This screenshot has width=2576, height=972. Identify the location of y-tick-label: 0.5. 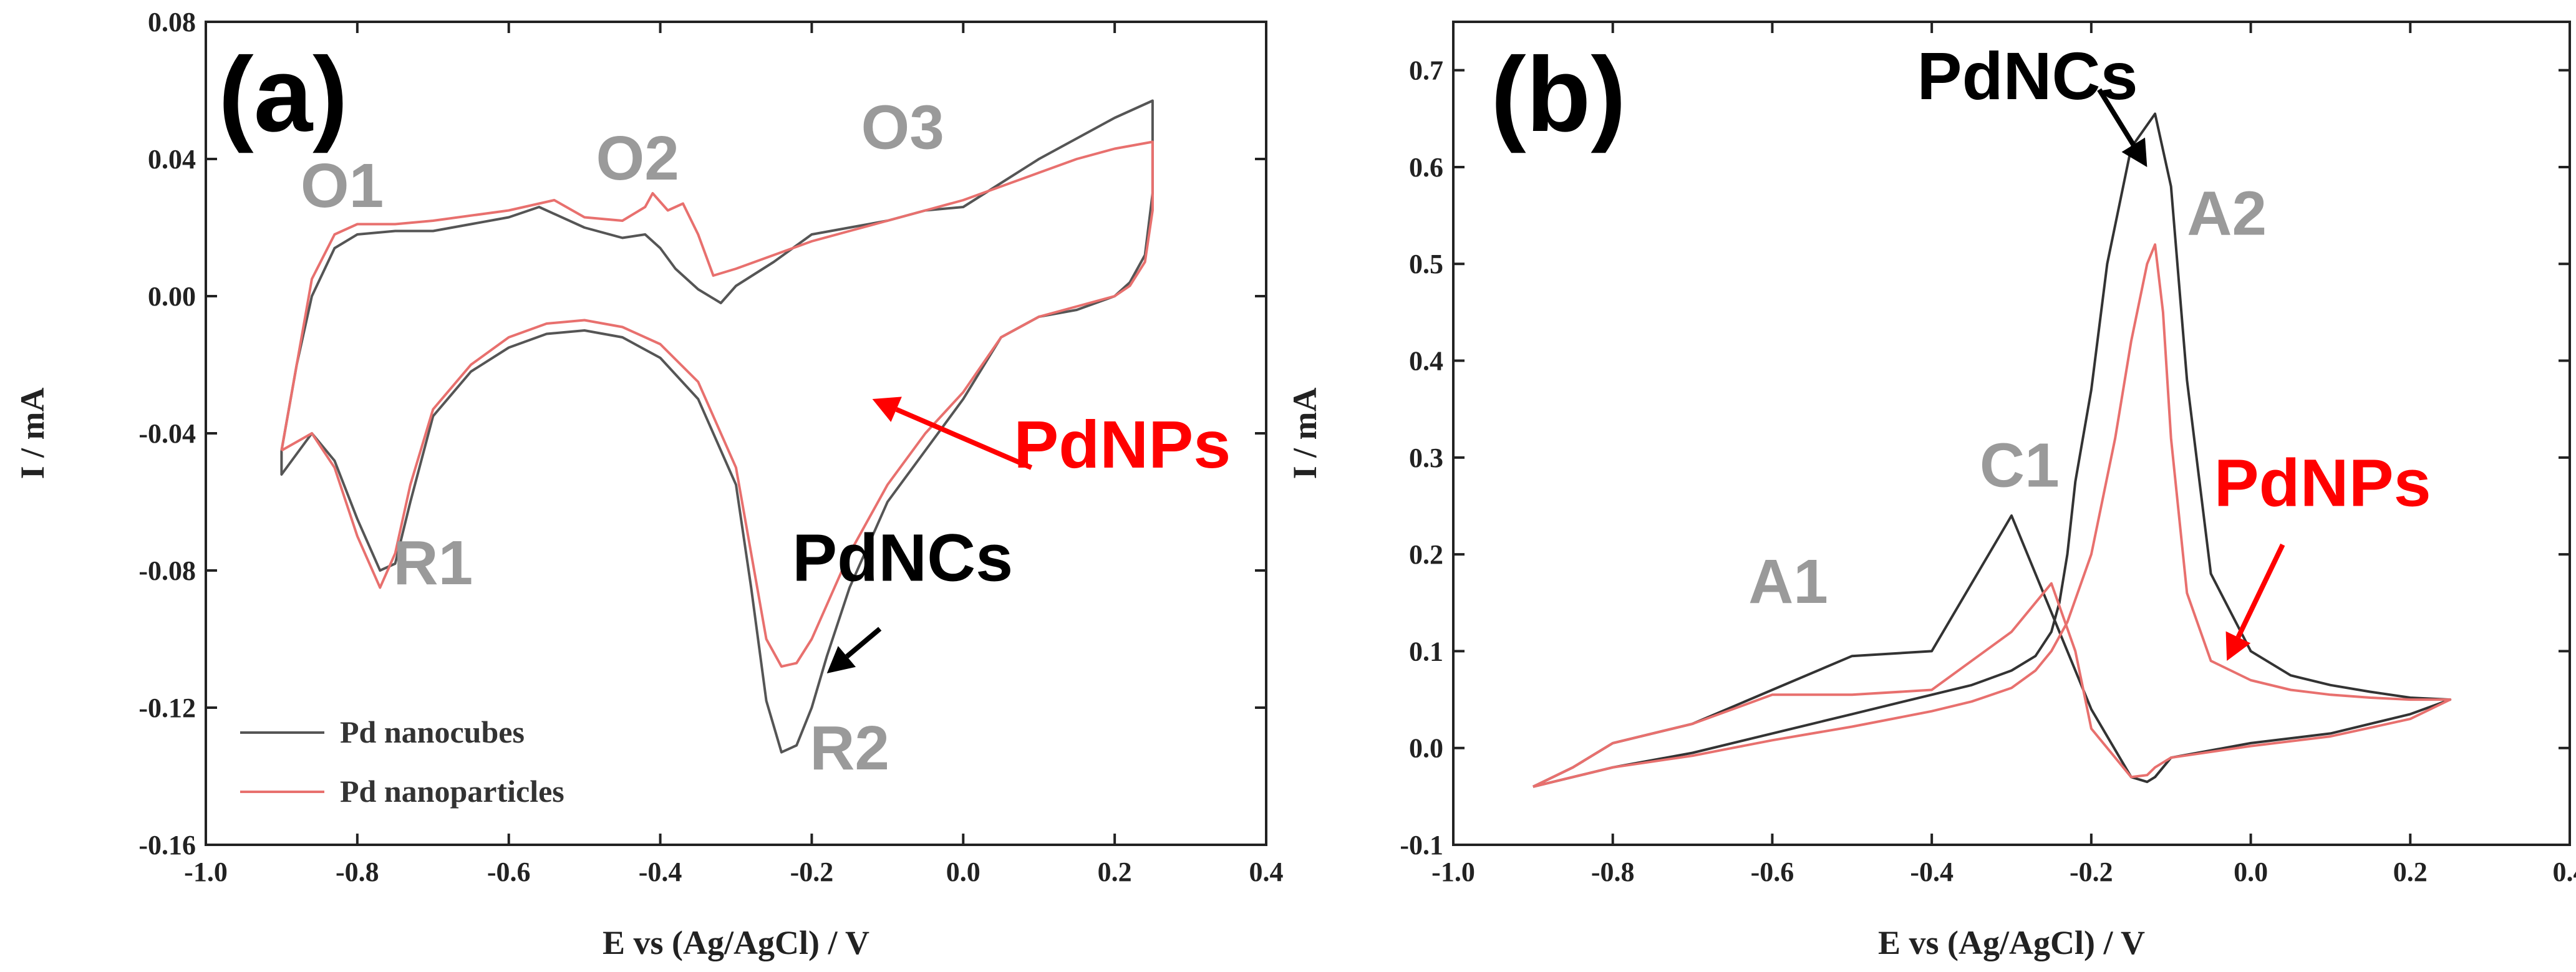
(1426, 264).